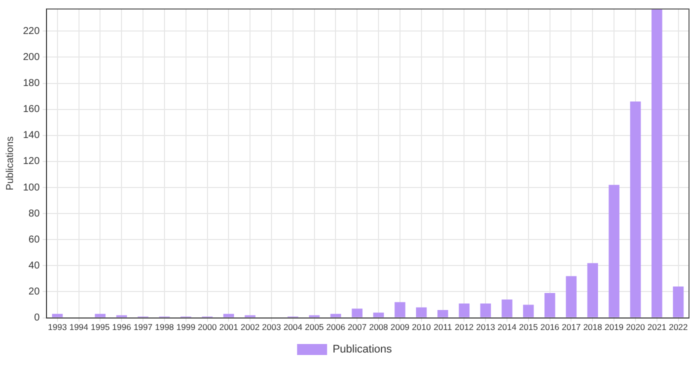  What do you see at coordinates (31, 57) in the screenshot?
I see `y-tick-label: 200` at bounding box center [31, 57].